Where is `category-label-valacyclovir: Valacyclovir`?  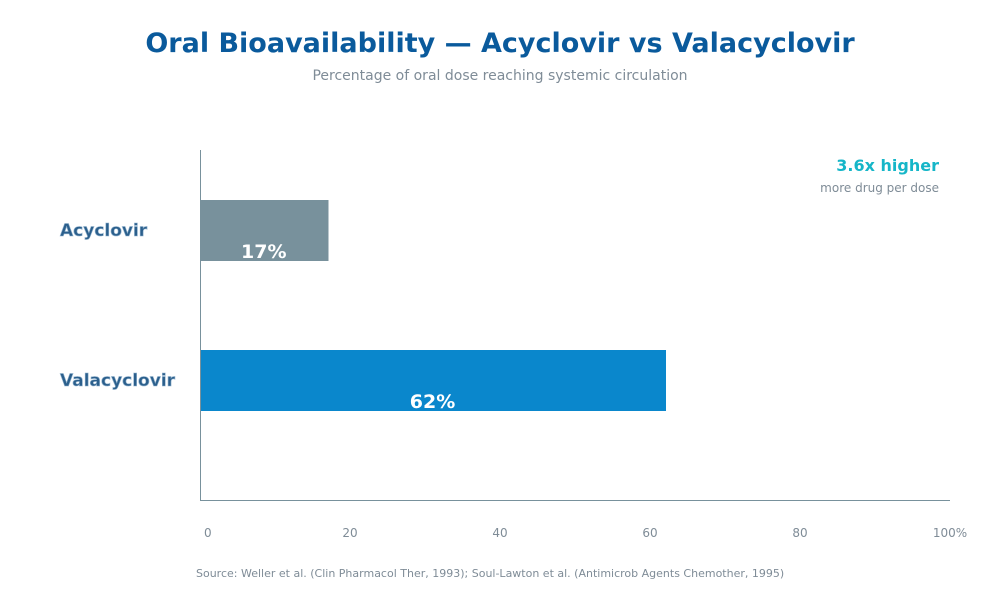 category-label-valacyclovir: Valacyclovir is located at coordinates (118, 381).